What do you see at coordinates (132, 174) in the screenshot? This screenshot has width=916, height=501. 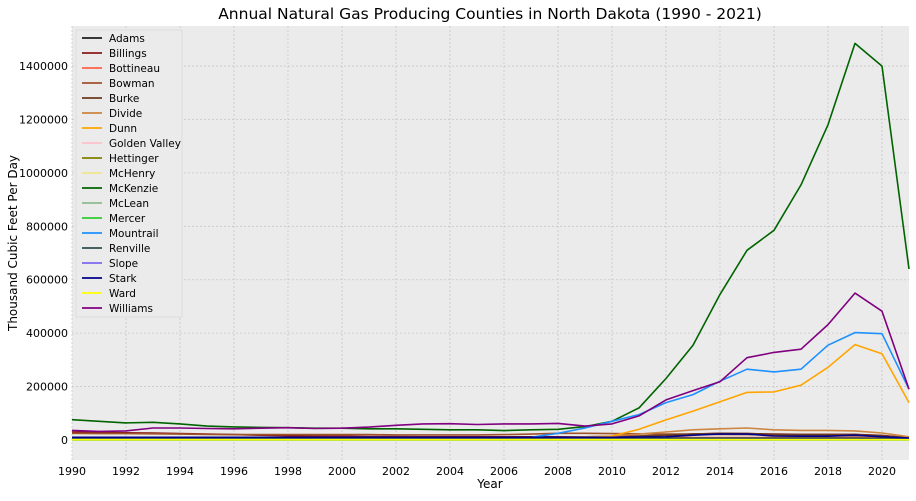 I see `legend-label: McHenry` at bounding box center [132, 174].